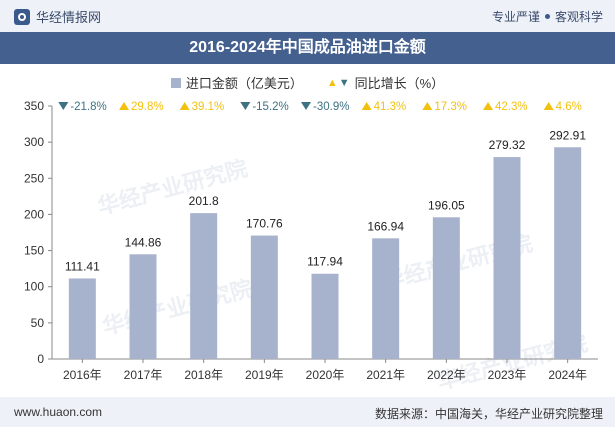 Image resolution: width=615 pixels, height=427 pixels. Describe the element at coordinates (143, 375) in the screenshot. I see `x-tick-label: 2017年` at that location.